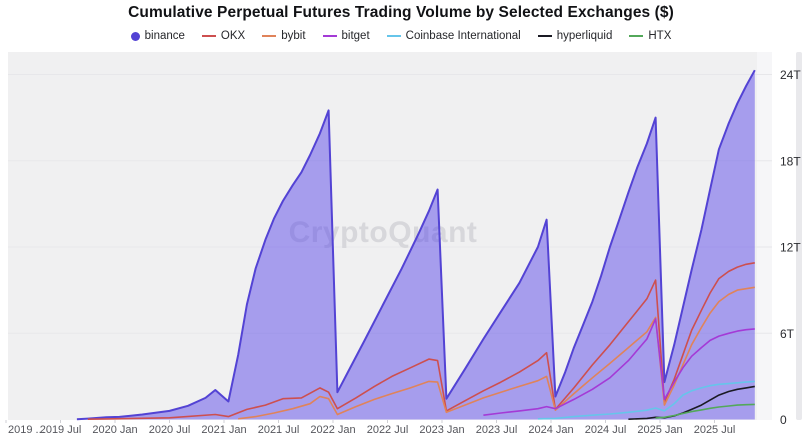  Describe the element at coordinates (544, 36) in the screenshot. I see `hyperliquid-legend-marker-icon` at that location.